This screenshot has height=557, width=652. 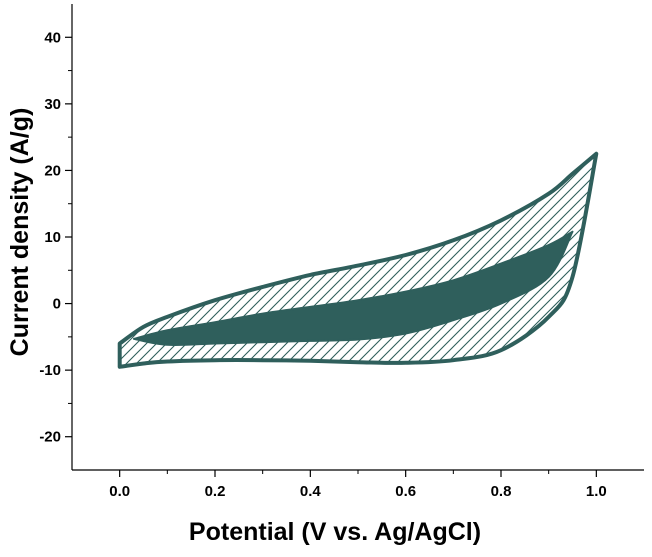 I want to click on x-tick-label: 0.6, so click(x=405, y=491).